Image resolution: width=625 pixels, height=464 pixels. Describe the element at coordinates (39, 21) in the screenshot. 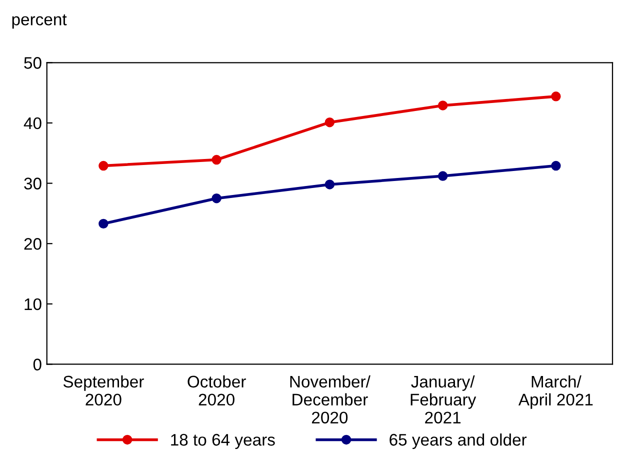

I see `y-axis-title: percent` at that location.